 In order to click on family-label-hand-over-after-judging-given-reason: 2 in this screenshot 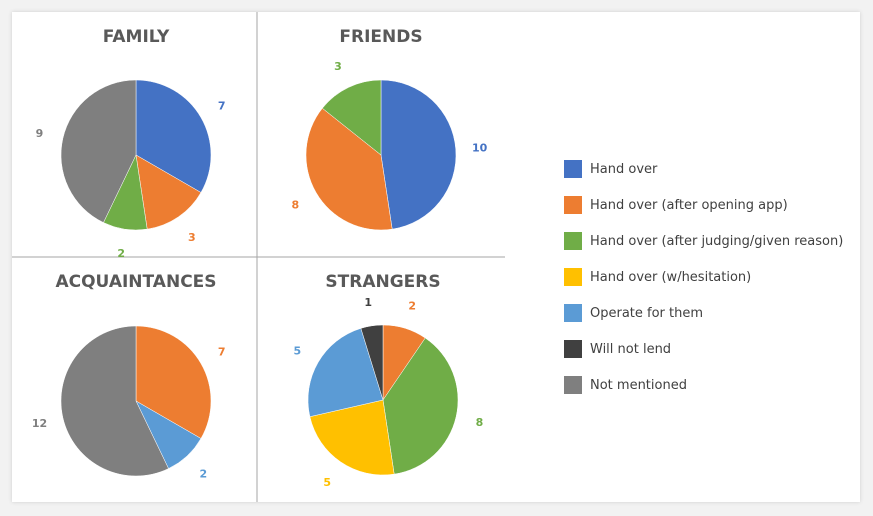, I will do `click(121, 253)`.